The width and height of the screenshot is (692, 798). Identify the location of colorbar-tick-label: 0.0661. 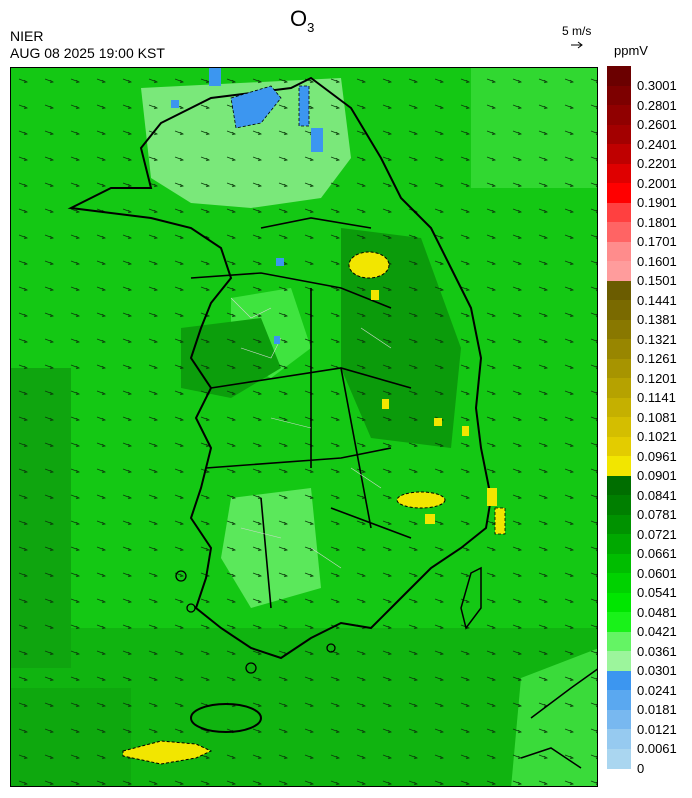
(657, 553).